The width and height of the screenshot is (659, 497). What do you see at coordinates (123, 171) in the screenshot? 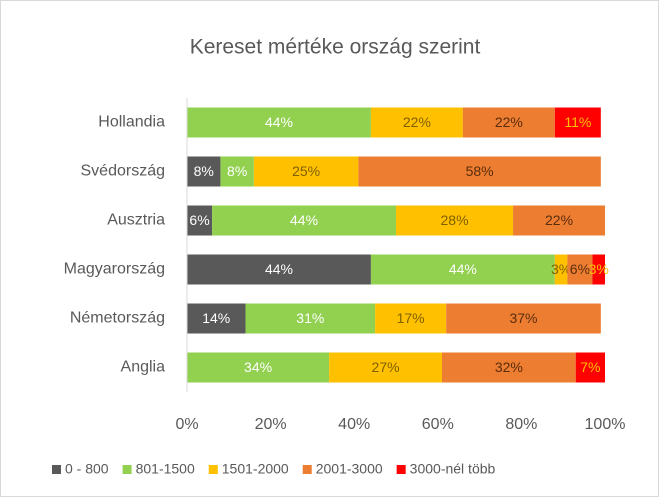
I see `y-tick-label: Svédország` at bounding box center [123, 171].